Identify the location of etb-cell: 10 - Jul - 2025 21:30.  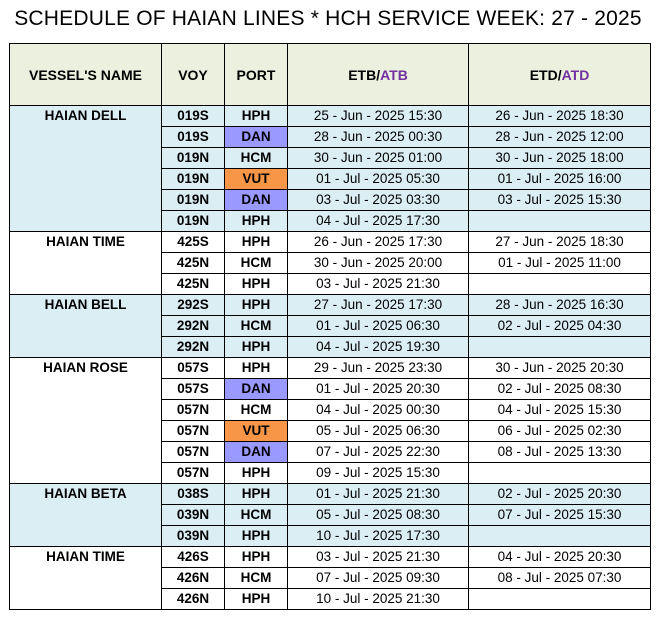
(378, 599).